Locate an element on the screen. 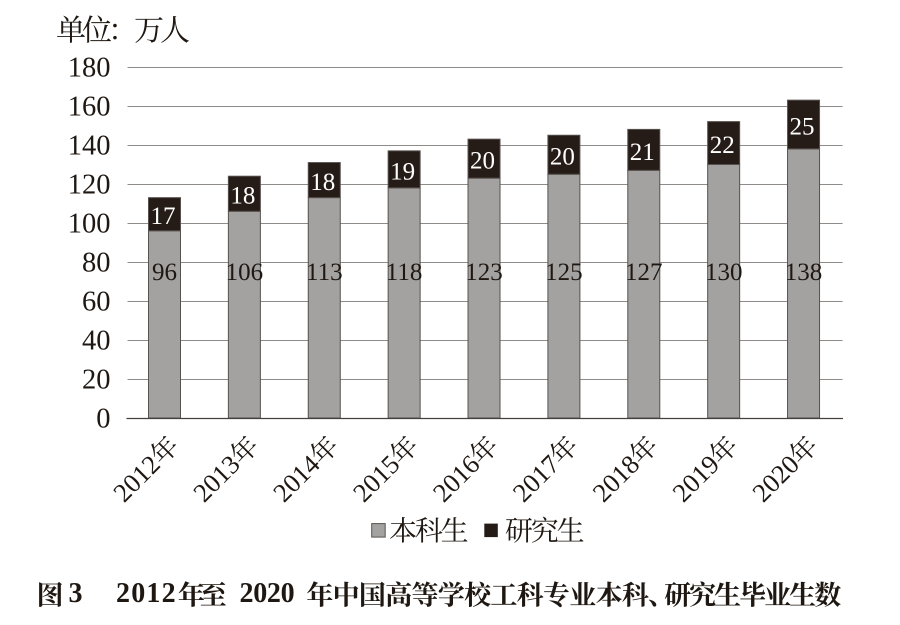  svg-text: 127 is located at coordinates (644, 272).